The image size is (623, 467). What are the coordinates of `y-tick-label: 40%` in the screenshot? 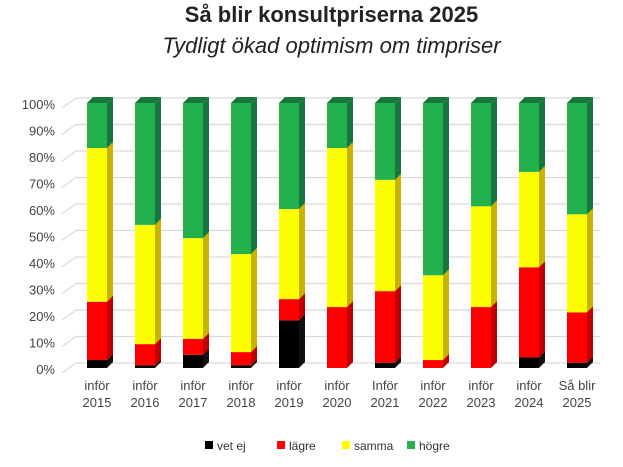 It's located at (42, 263).